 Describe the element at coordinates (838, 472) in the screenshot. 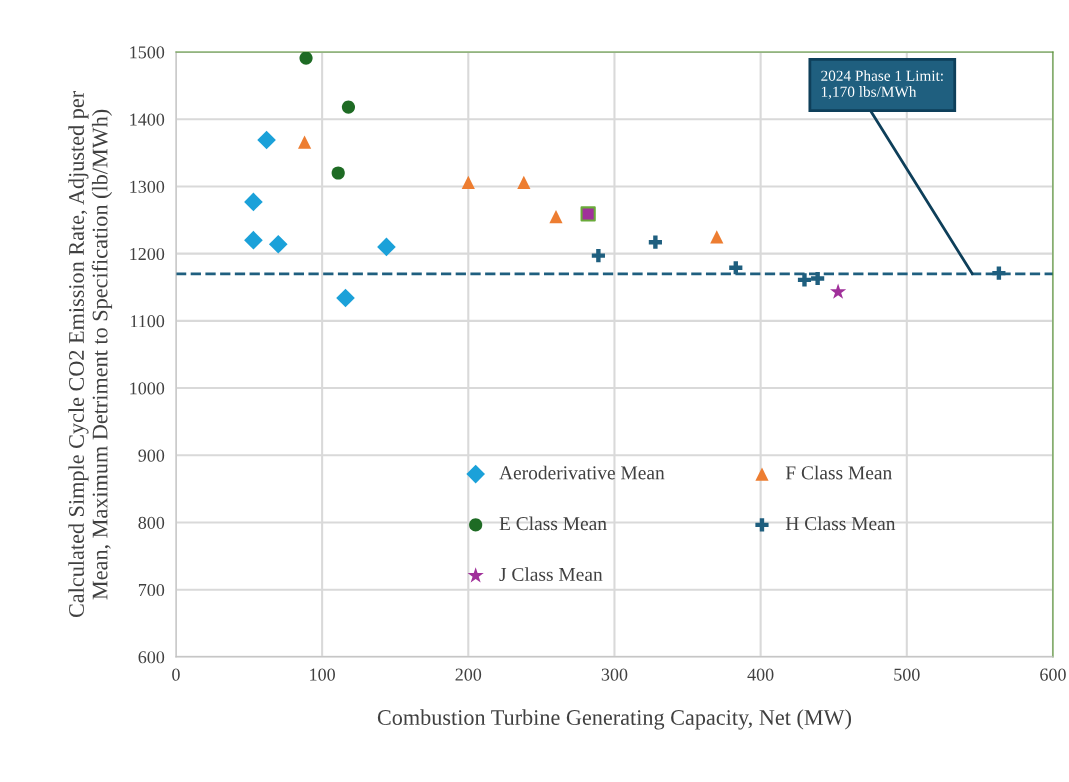

I see `legend-label: F Class Mean` at that location.